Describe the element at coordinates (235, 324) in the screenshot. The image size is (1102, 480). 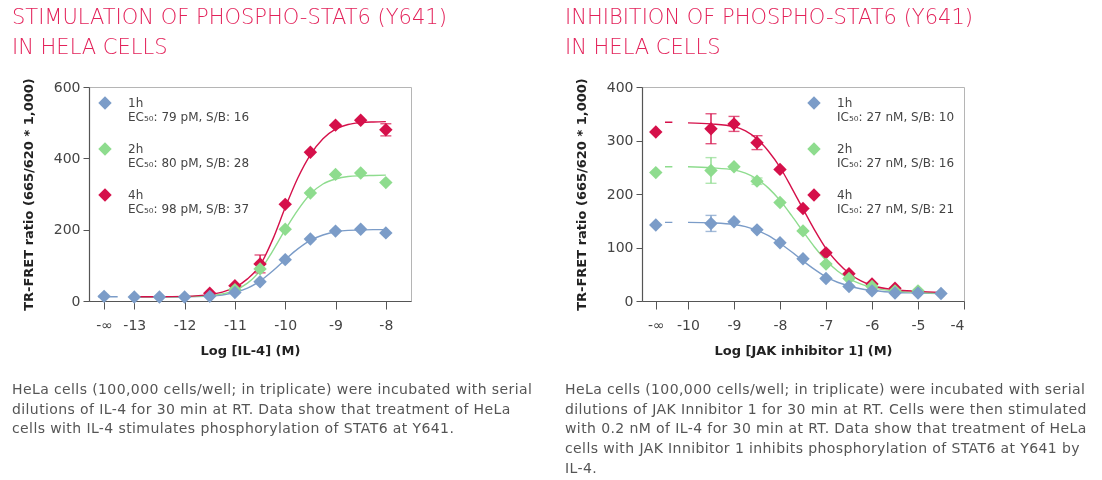
I see `x-tick-label: -11` at that location.